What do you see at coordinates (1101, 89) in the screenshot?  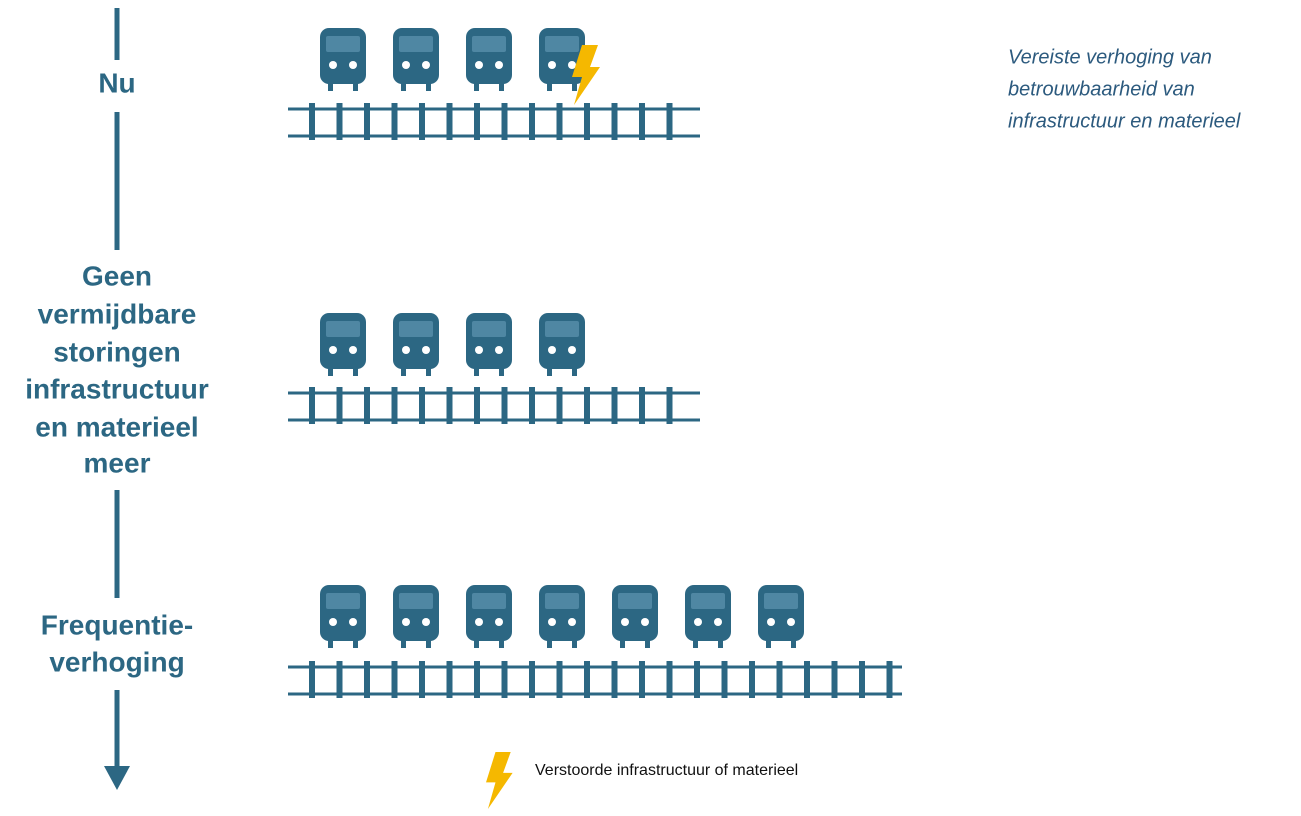 I see `note-text: betrouwbaarheid van` at bounding box center [1101, 89].